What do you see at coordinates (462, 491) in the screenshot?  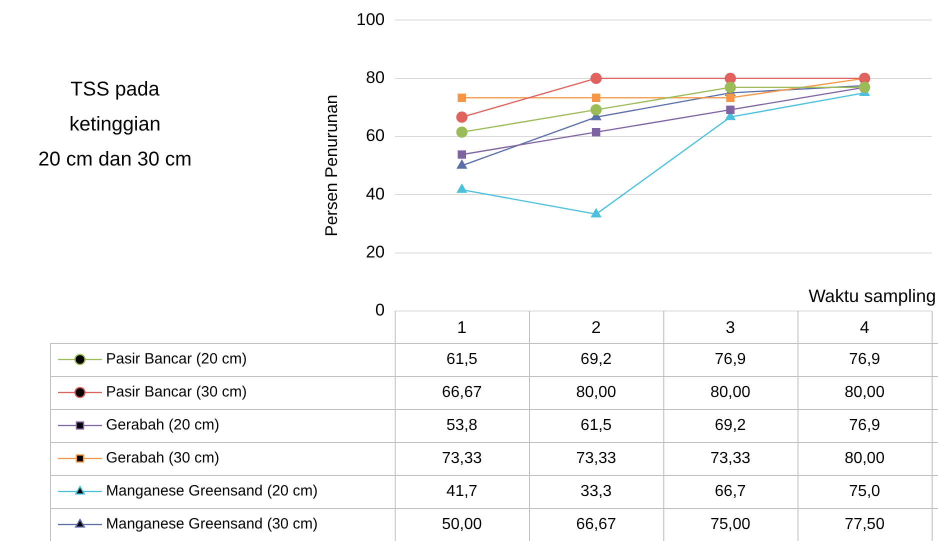 I see `data-label: 41,7` at bounding box center [462, 491].